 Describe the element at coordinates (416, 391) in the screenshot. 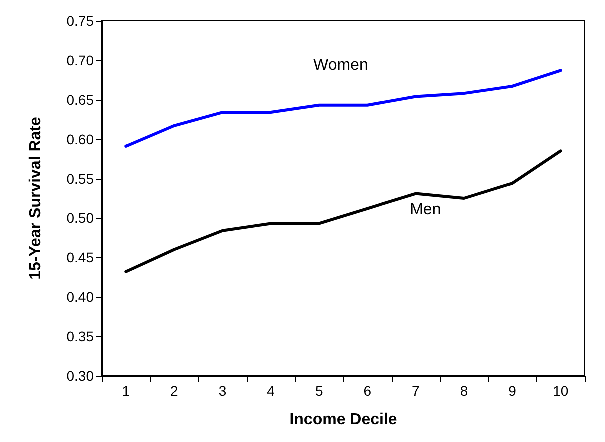

I see `x-tick-label: 7` at that location.